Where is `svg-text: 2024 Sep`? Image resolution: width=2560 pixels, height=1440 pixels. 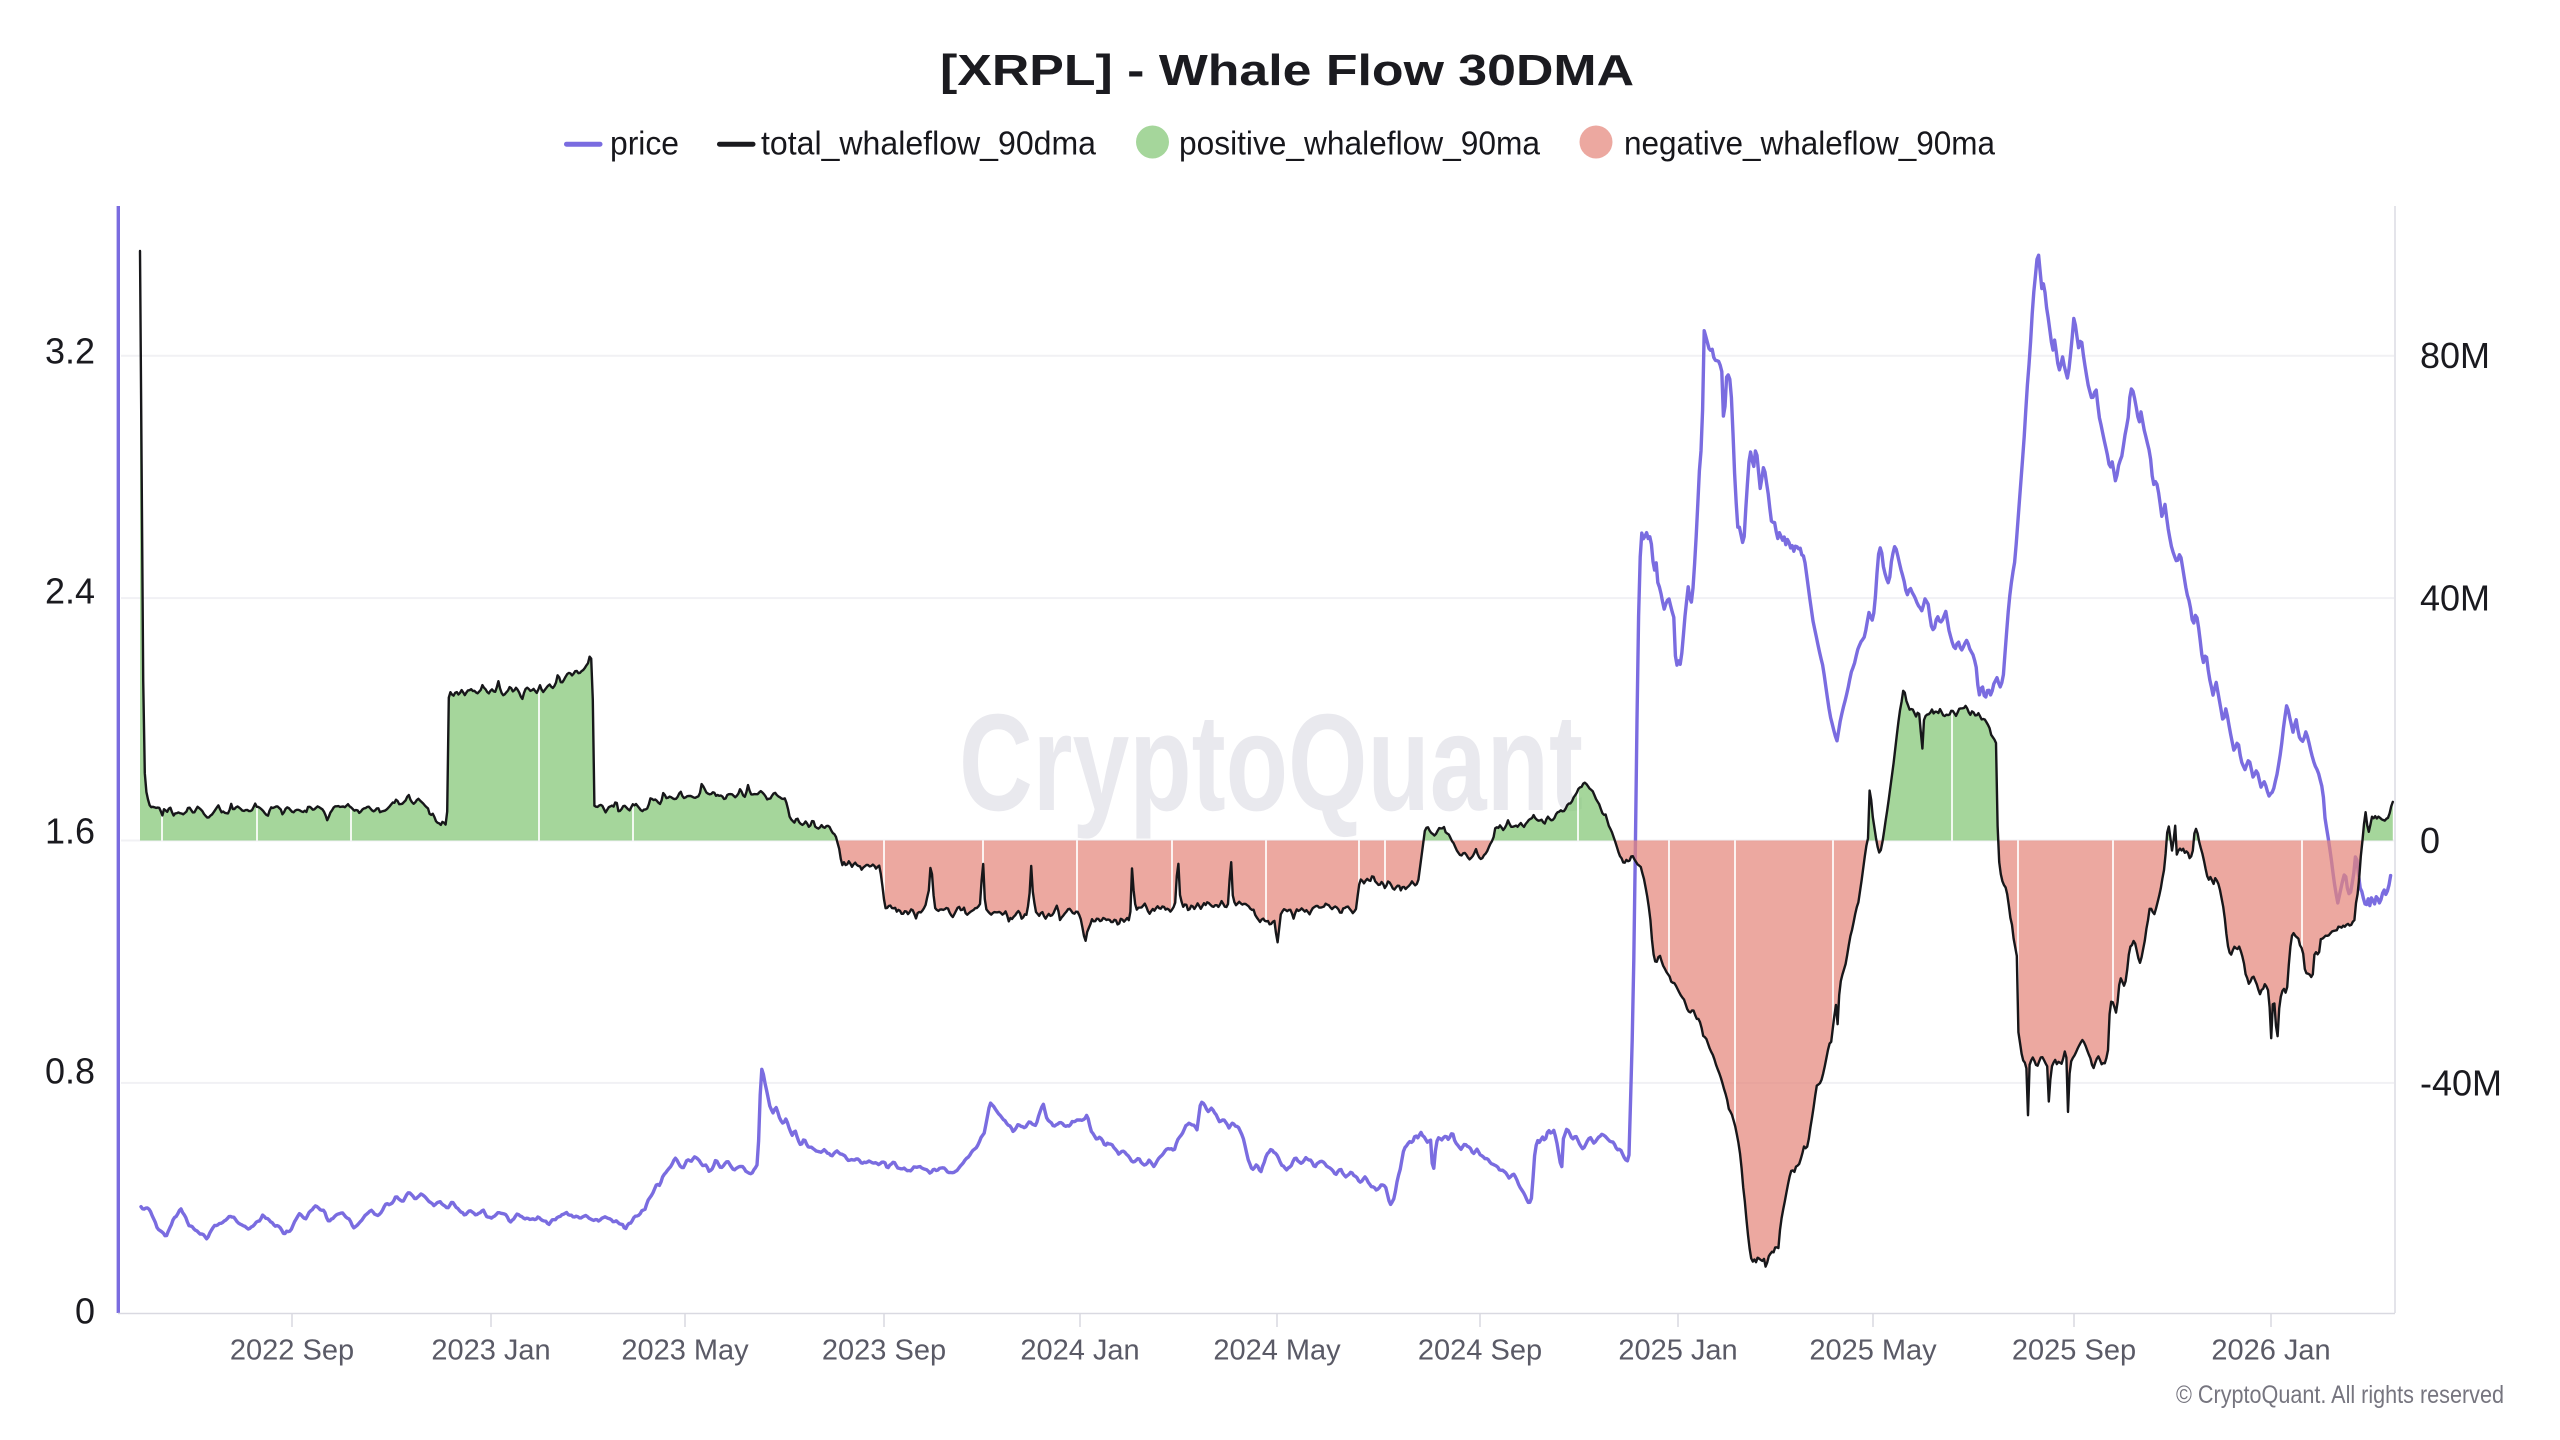
svg-text: 2024 Sep is located at coordinates (1480, 1351).